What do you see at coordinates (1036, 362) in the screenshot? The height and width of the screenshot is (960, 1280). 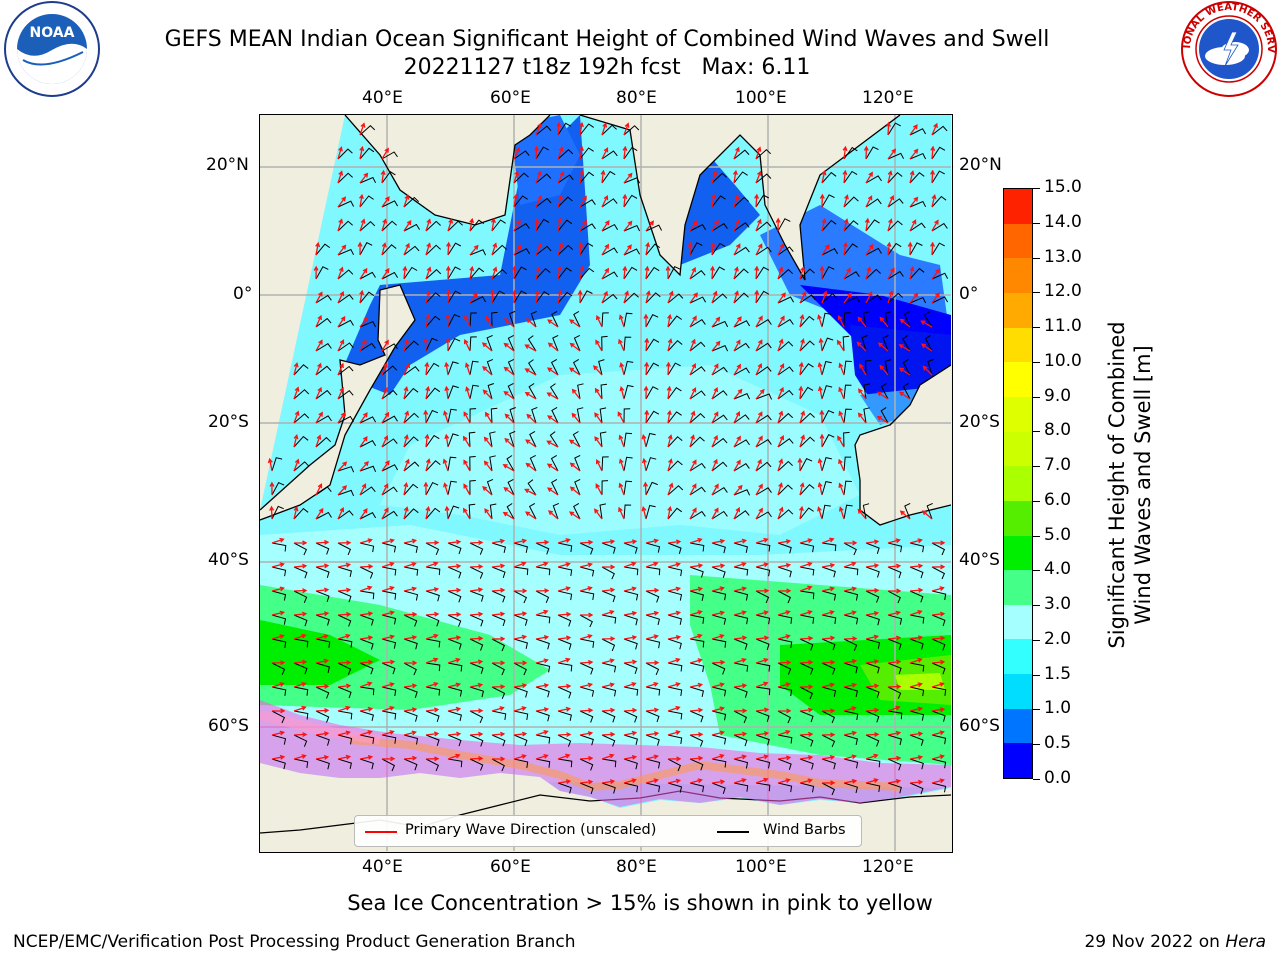 I see `colorbar-tick-mark` at bounding box center [1036, 362].